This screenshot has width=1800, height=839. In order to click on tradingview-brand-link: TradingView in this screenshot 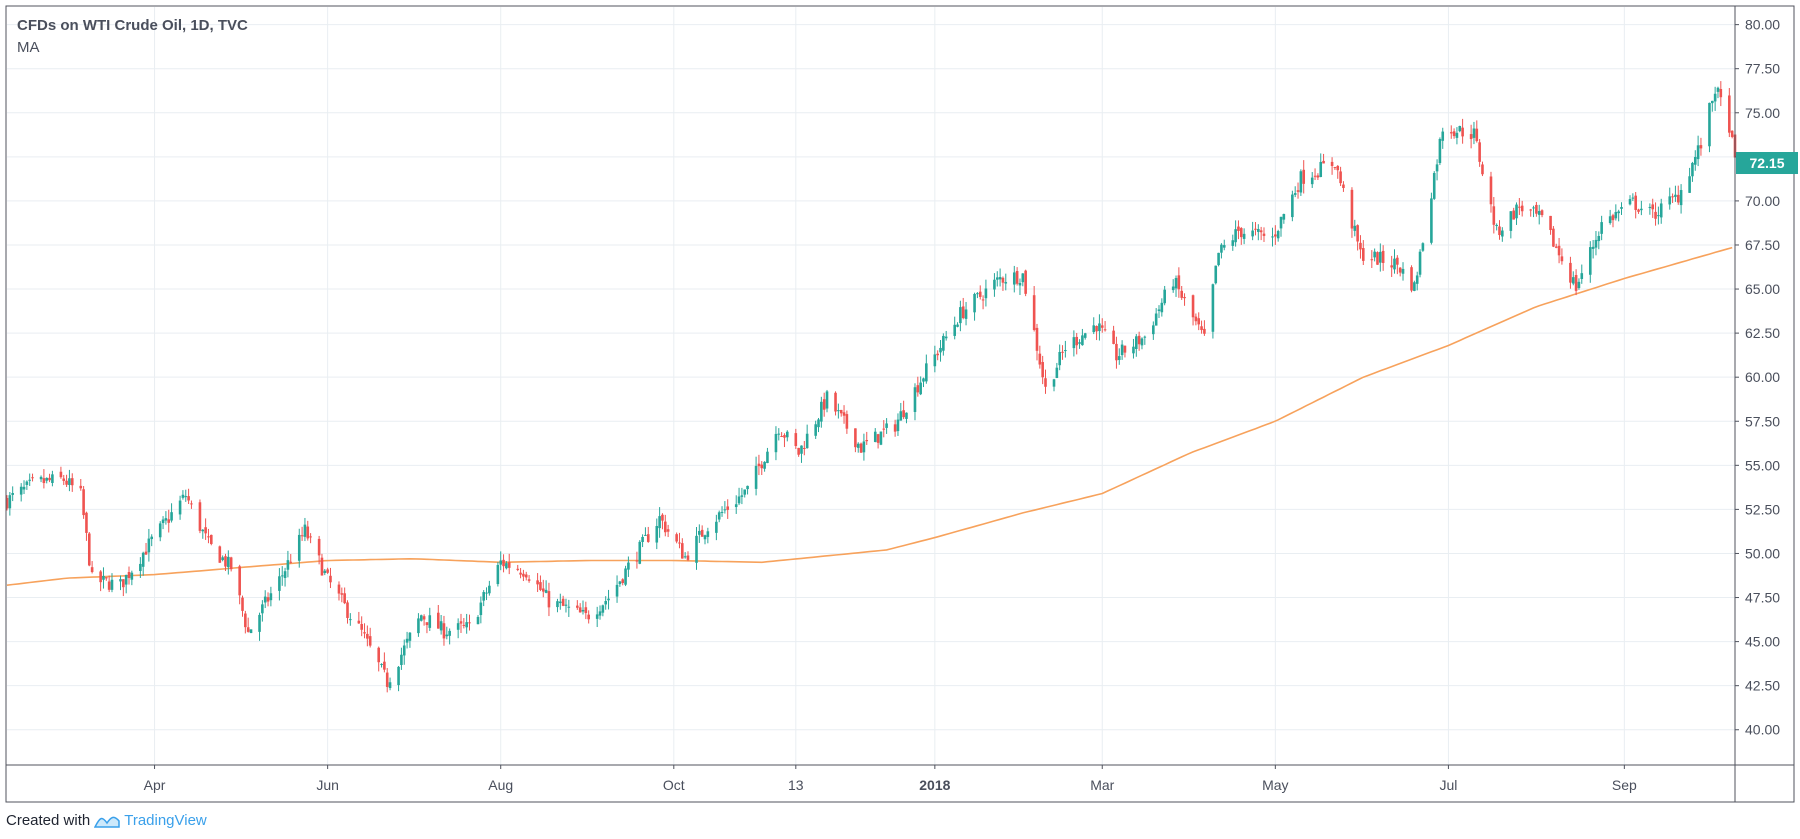, I will do `click(165, 820)`.